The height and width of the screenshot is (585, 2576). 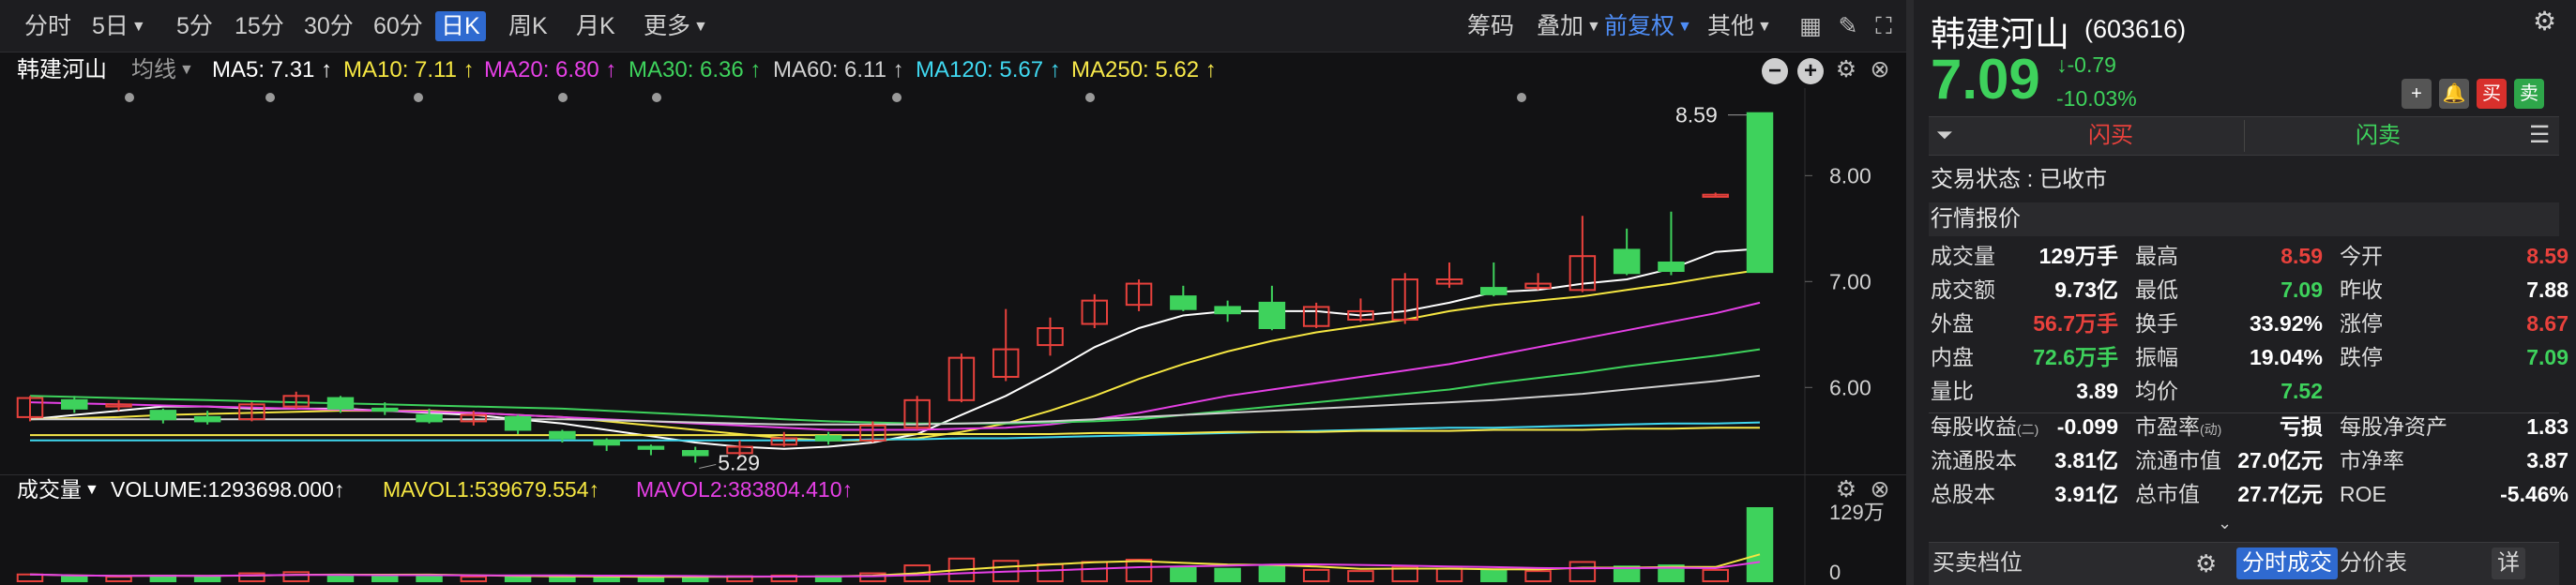 What do you see at coordinates (2156, 357) in the screenshot?
I see `quote-label: 振幅` at bounding box center [2156, 357].